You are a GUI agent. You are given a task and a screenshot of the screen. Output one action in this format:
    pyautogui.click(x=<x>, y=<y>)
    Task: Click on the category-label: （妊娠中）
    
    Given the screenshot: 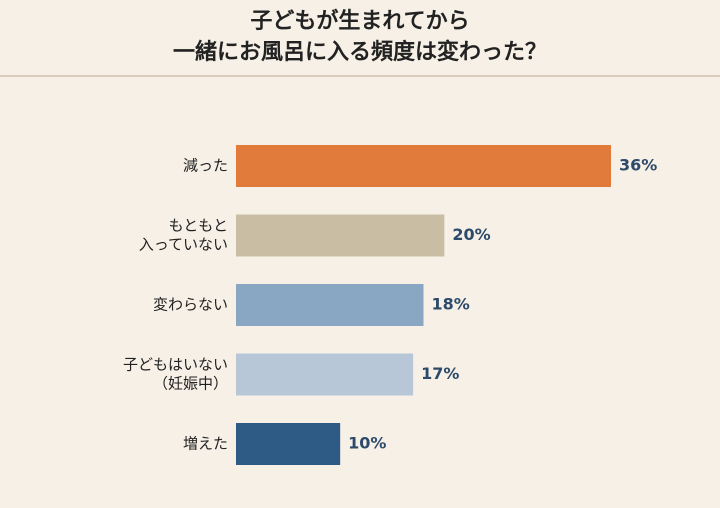 What is the action you would take?
    pyautogui.click(x=190, y=384)
    